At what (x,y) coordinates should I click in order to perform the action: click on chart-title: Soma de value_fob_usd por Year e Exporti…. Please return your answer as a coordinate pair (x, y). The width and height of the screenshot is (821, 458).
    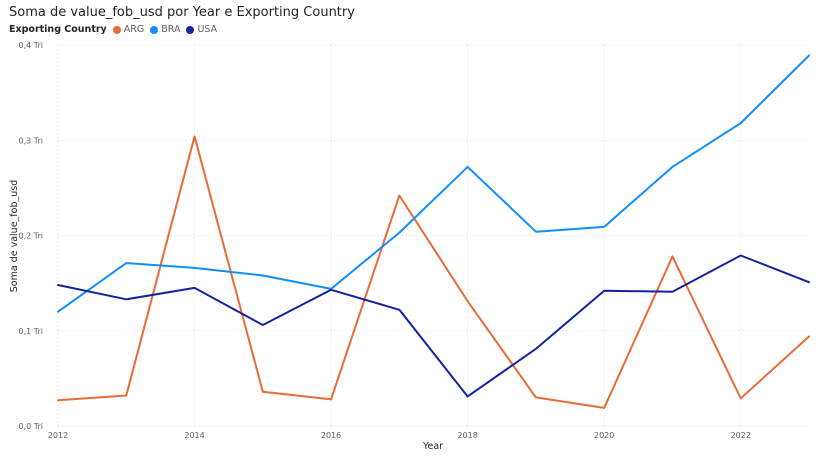
    Looking at the image, I should click on (182, 12).